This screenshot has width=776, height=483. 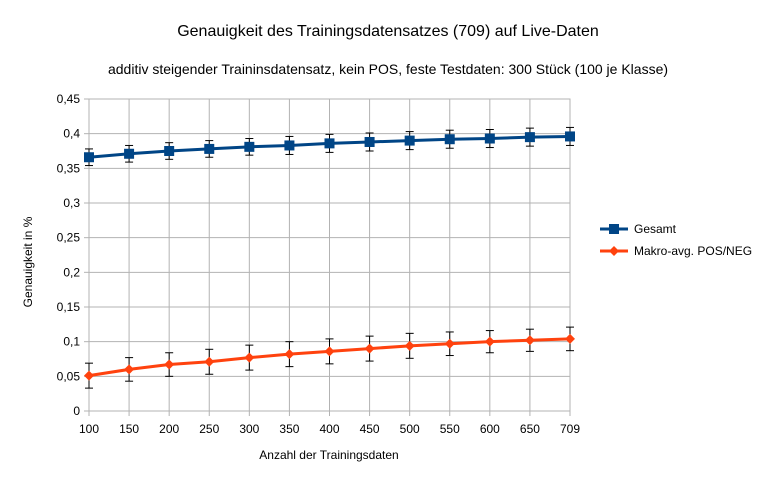 I want to click on x-tick-label: 600, so click(x=490, y=429).